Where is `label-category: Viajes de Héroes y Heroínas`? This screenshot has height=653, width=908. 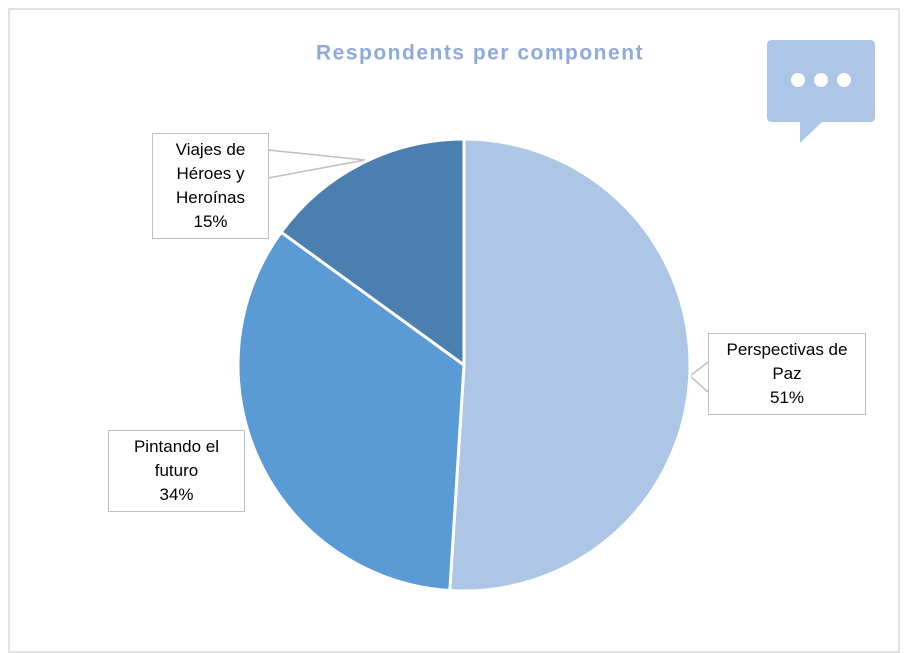
label-category: Viajes de Héroes y Heroínas is located at coordinates (210, 173).